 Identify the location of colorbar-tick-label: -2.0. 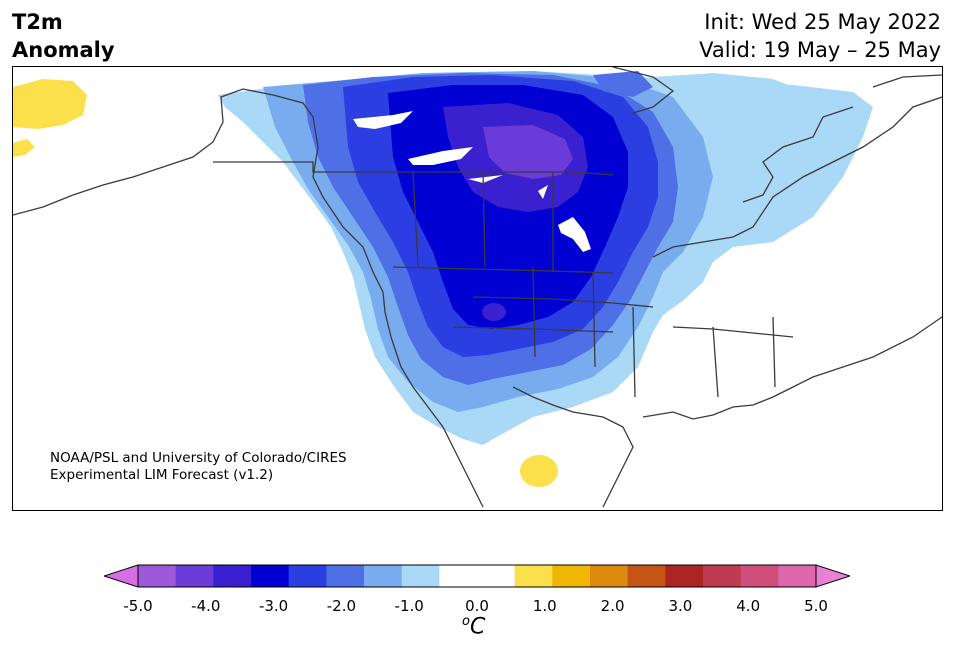
(341, 606).